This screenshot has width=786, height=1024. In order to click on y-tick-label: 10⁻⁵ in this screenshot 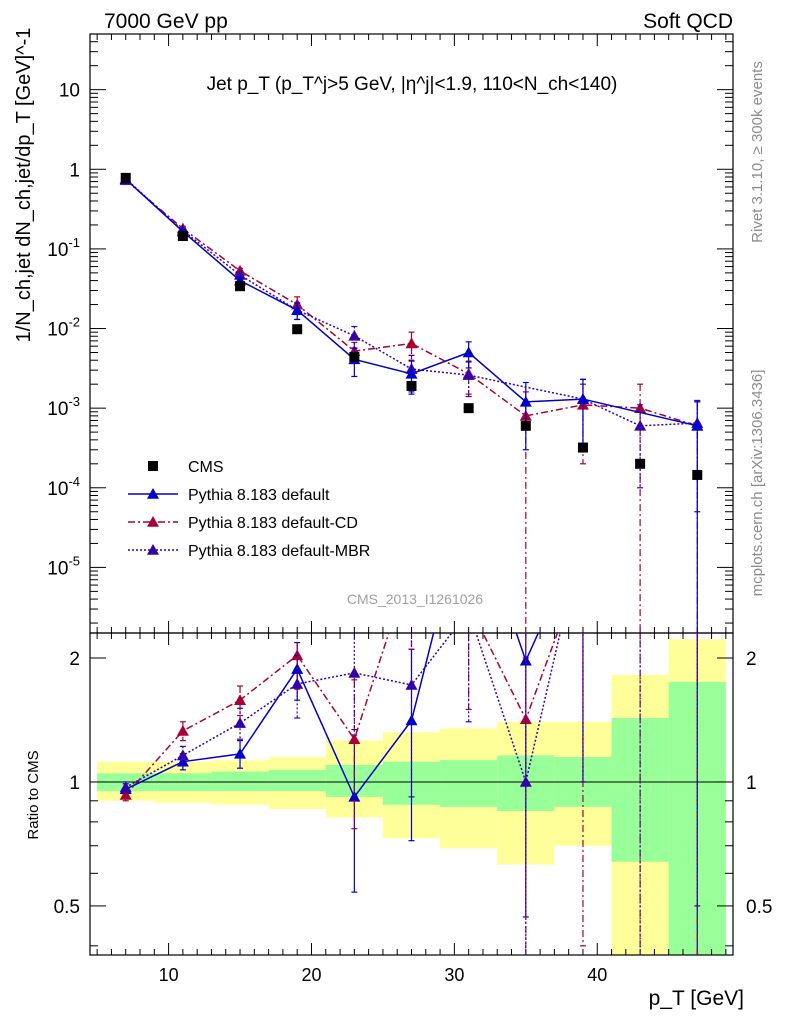, I will do `click(63, 566)`.